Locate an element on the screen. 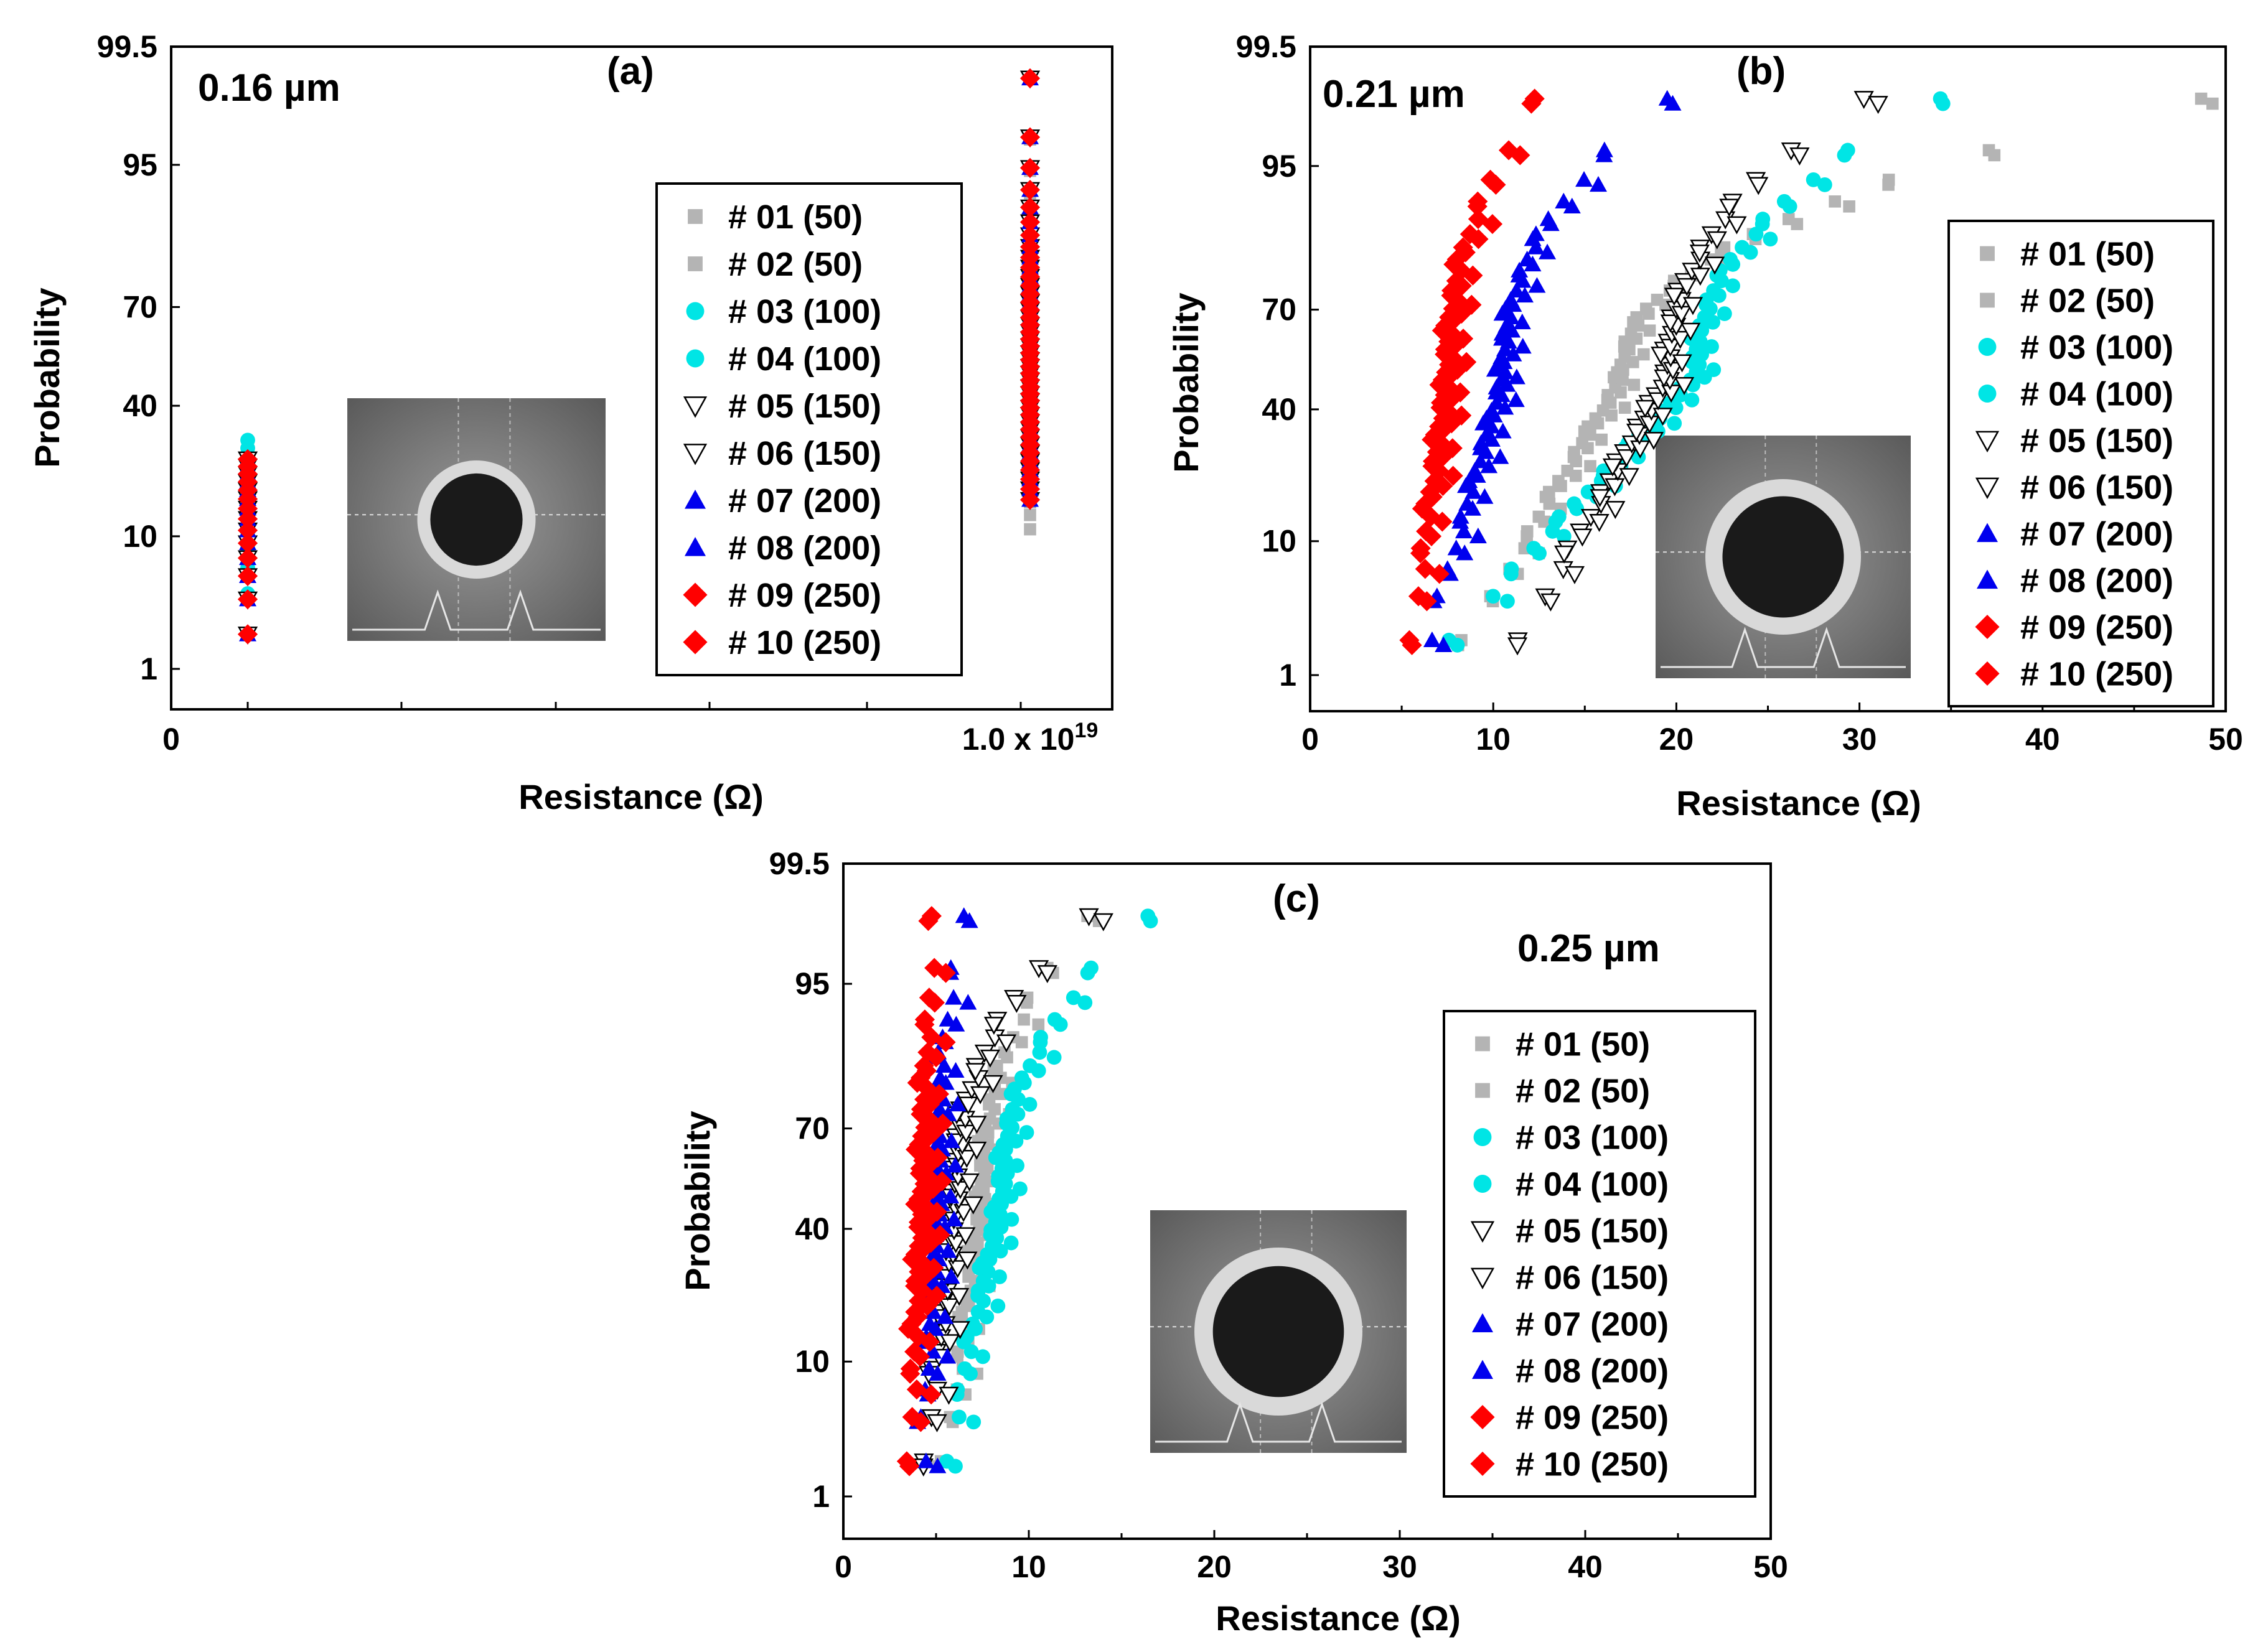 The width and height of the screenshot is (2268, 1652). data-marks-a is located at coordinates (639, 356).